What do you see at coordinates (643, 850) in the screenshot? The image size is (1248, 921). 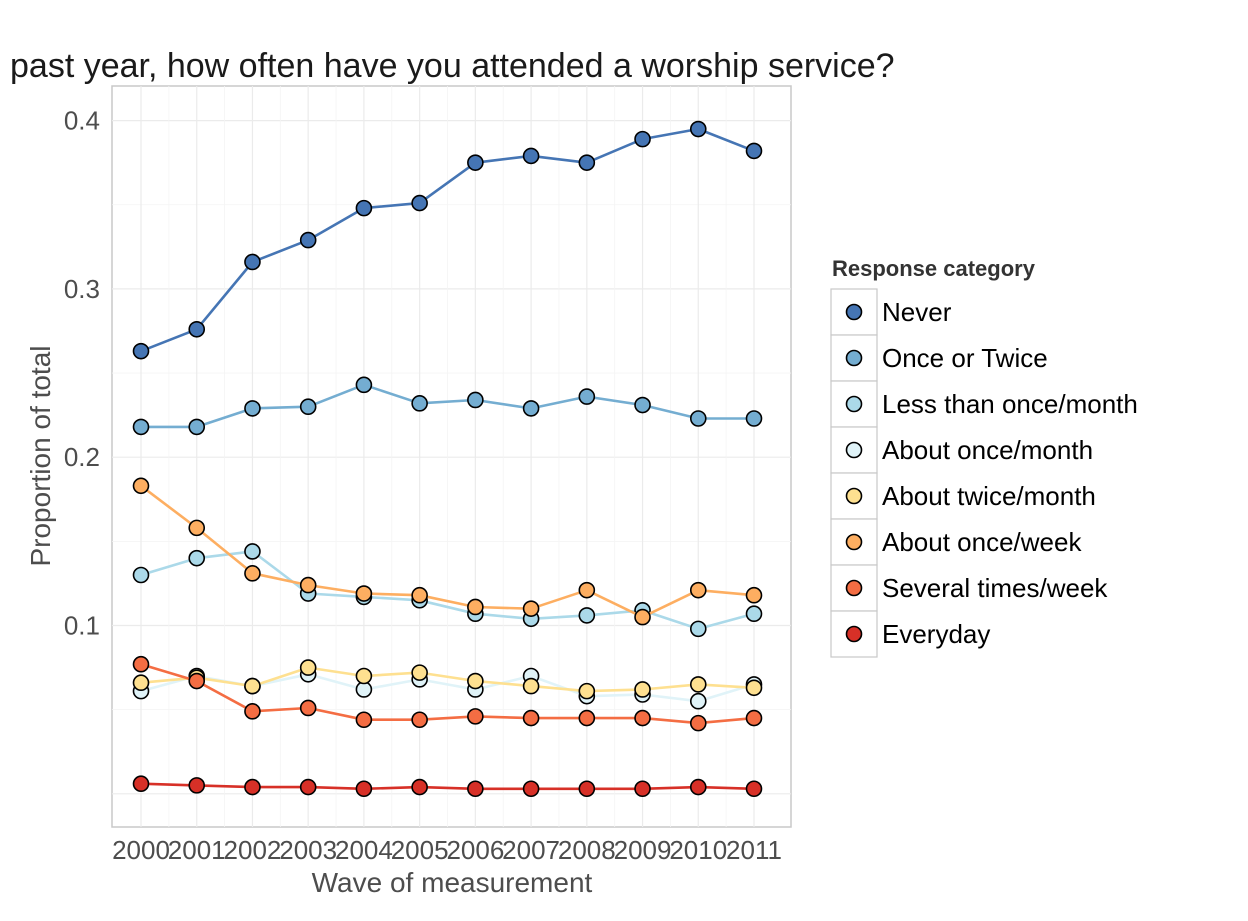 I see `x-tick-label: 2009` at bounding box center [643, 850].